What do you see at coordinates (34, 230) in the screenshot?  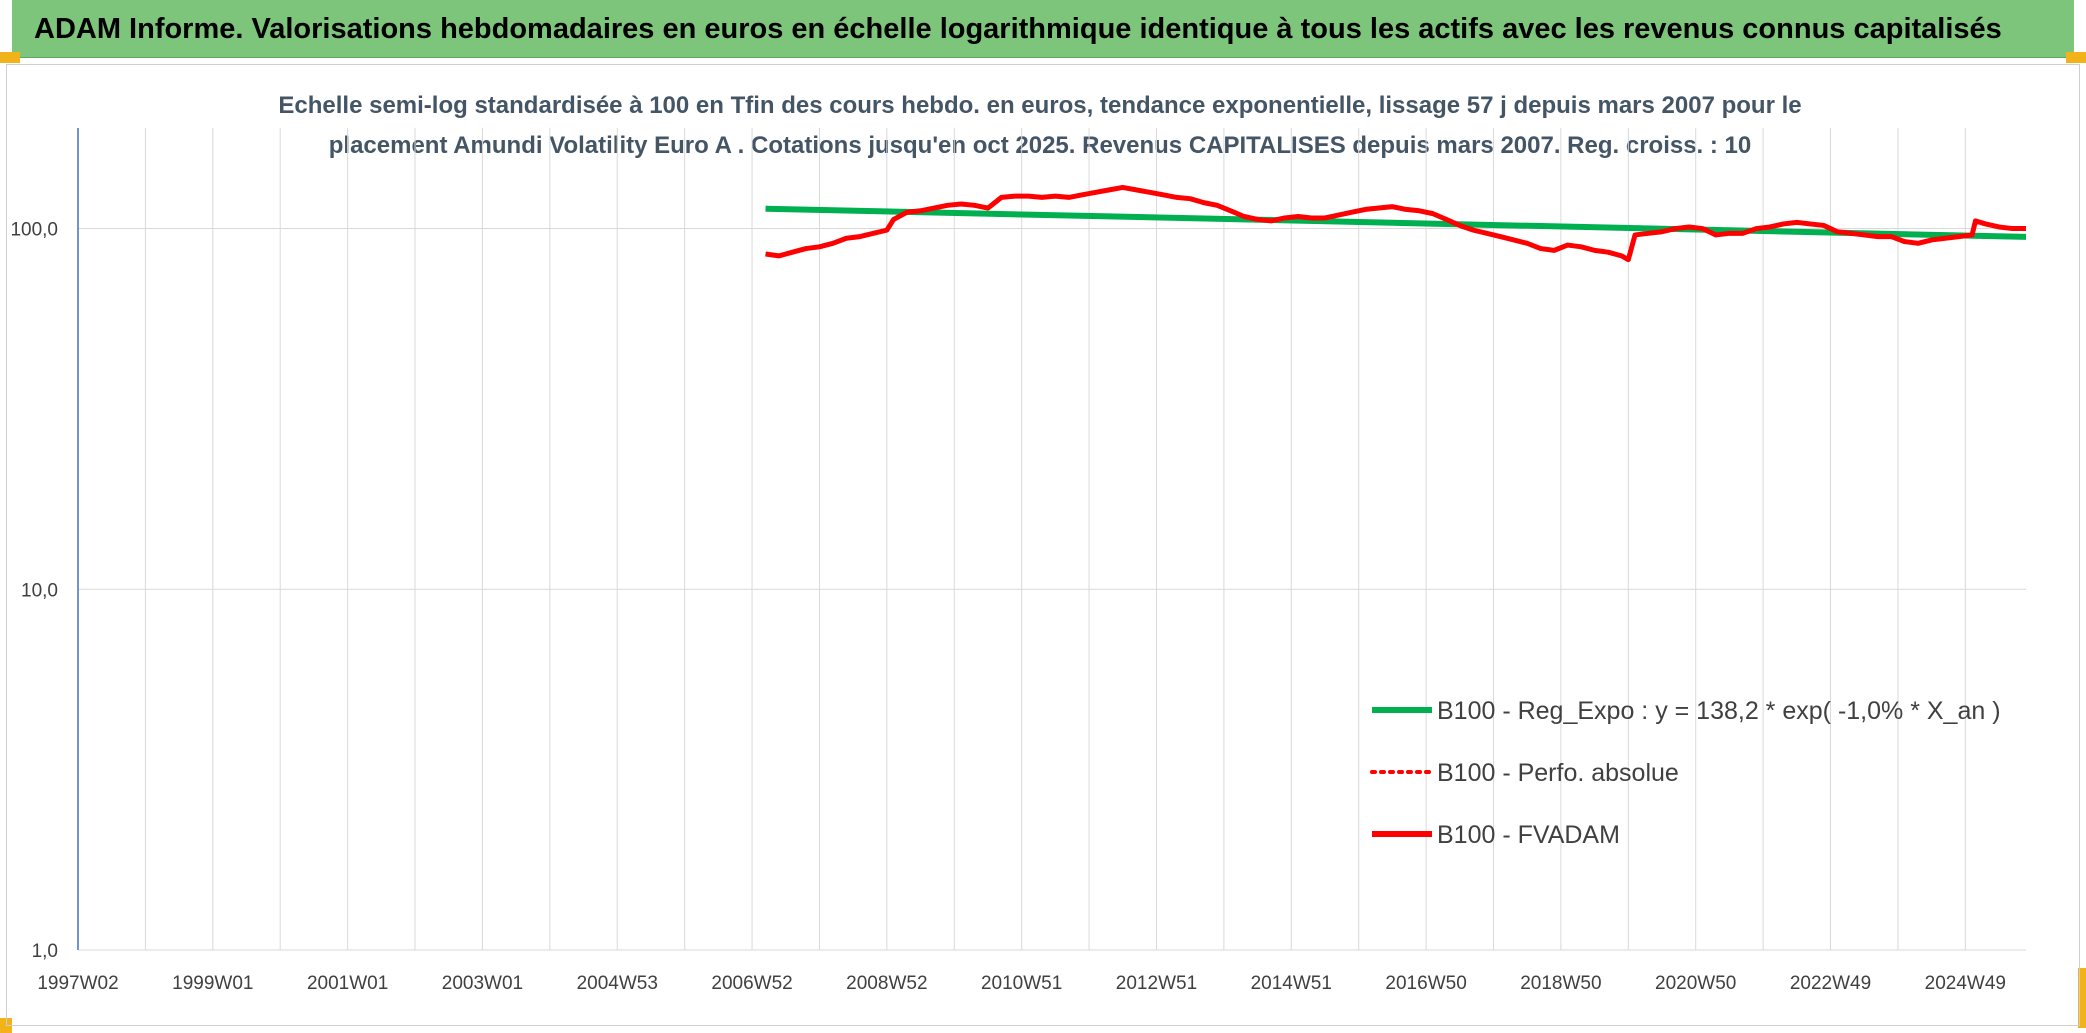 I see `y-tick-label: 100,0` at bounding box center [34, 230].